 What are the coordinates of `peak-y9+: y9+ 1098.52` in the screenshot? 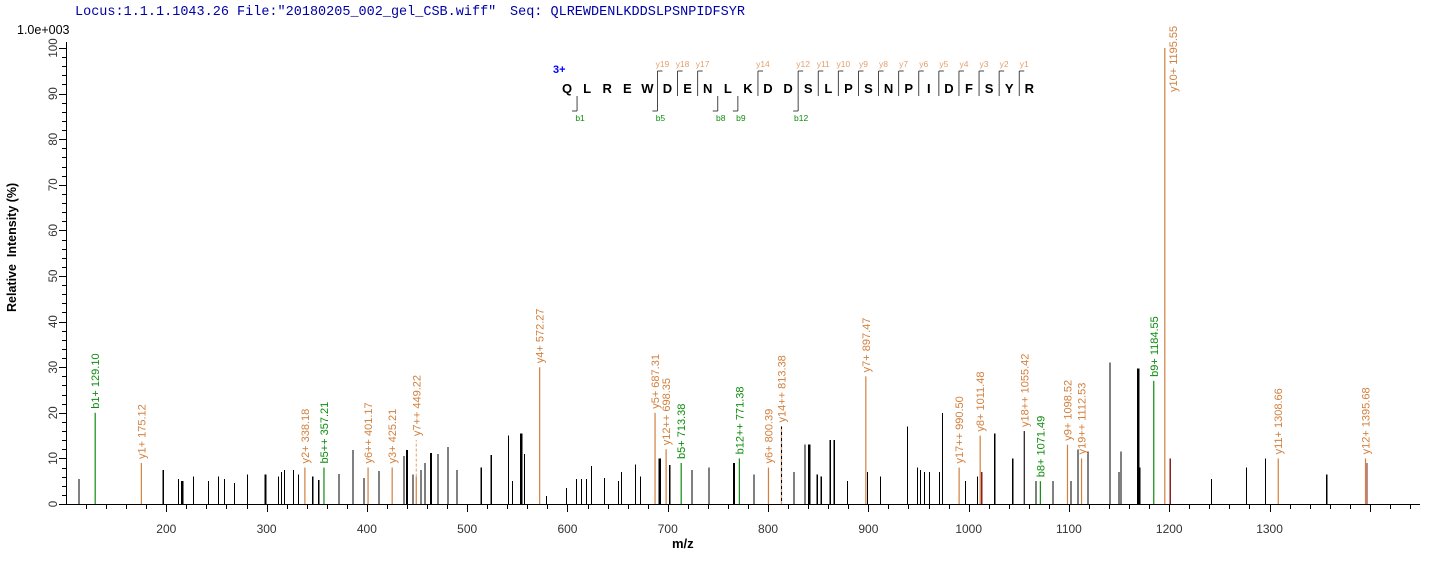 It's located at (1068, 442).